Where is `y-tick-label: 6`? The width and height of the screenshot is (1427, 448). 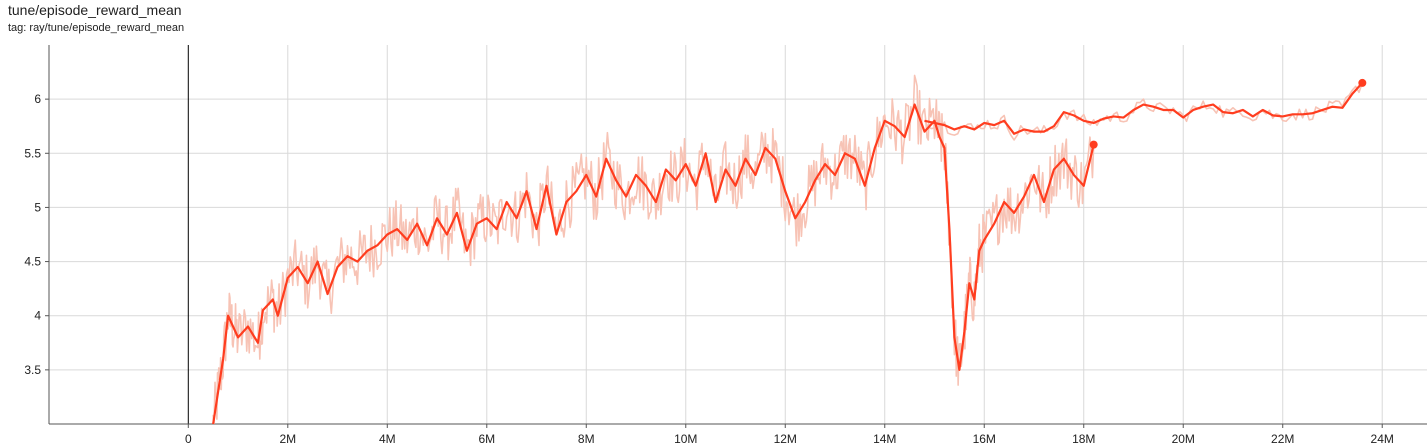 y-tick-label: 6 is located at coordinates (37, 99).